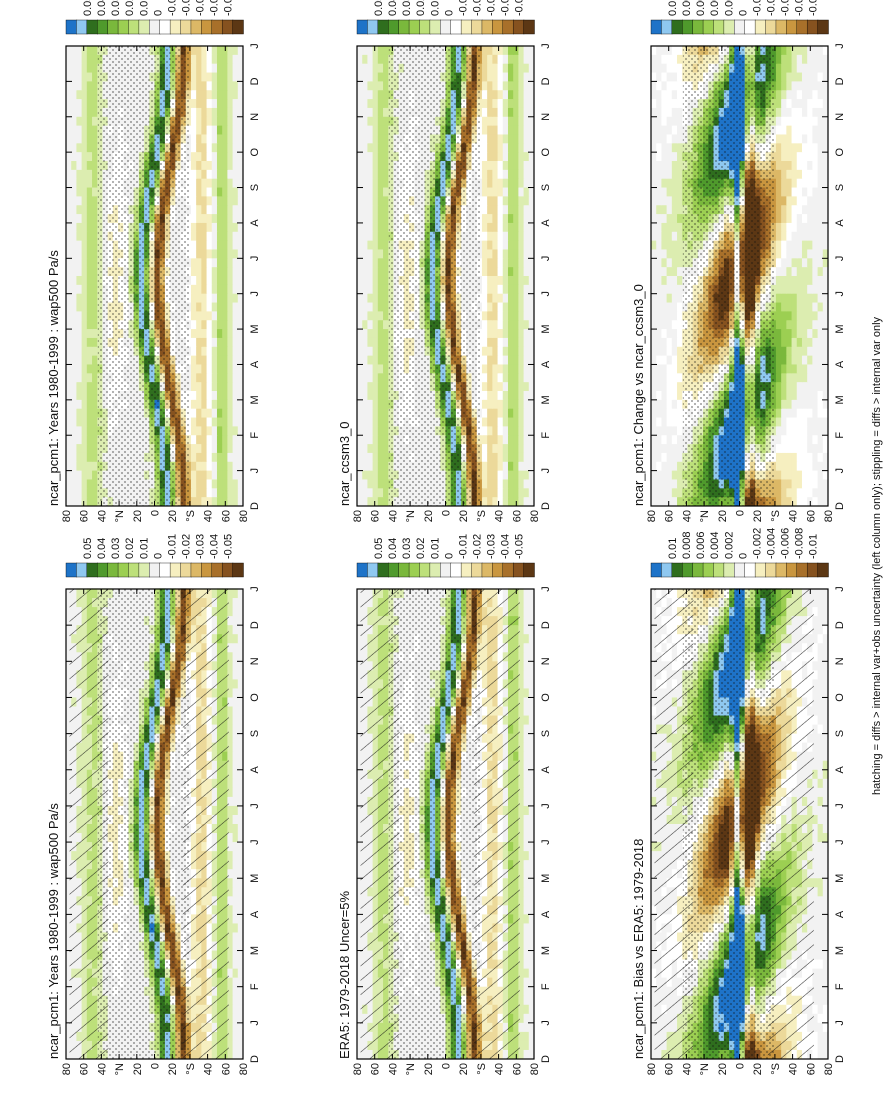 The image size is (890, 1111). Describe the element at coordinates (156, 1066) in the screenshot. I see `y-tick-label: 0` at that location.